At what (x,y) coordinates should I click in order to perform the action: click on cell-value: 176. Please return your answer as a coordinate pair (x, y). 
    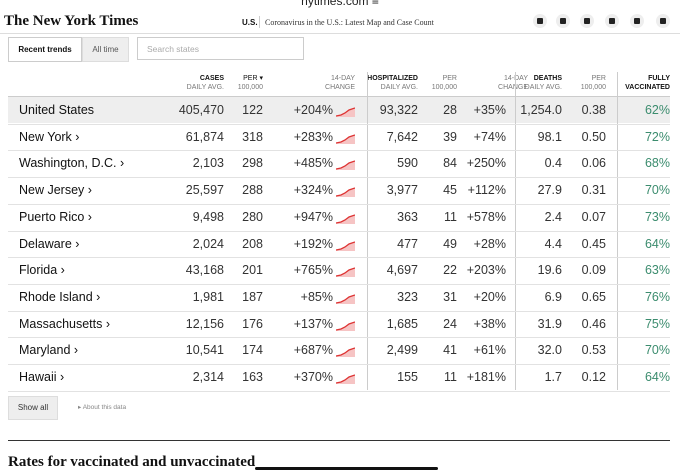
    Looking at the image, I should click on (252, 323).